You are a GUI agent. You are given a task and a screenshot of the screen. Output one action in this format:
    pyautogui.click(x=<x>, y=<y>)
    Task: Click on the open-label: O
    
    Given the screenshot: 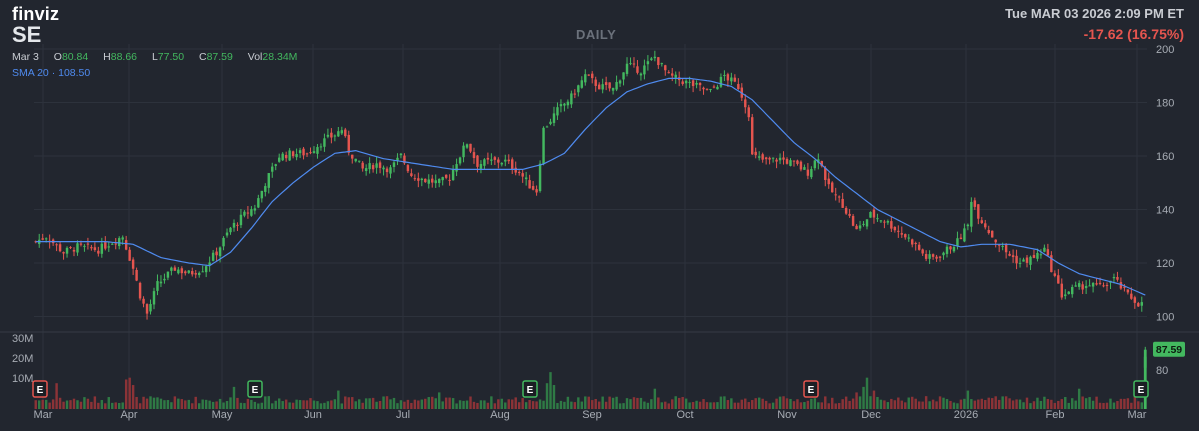 What is the action you would take?
    pyautogui.click(x=57, y=57)
    